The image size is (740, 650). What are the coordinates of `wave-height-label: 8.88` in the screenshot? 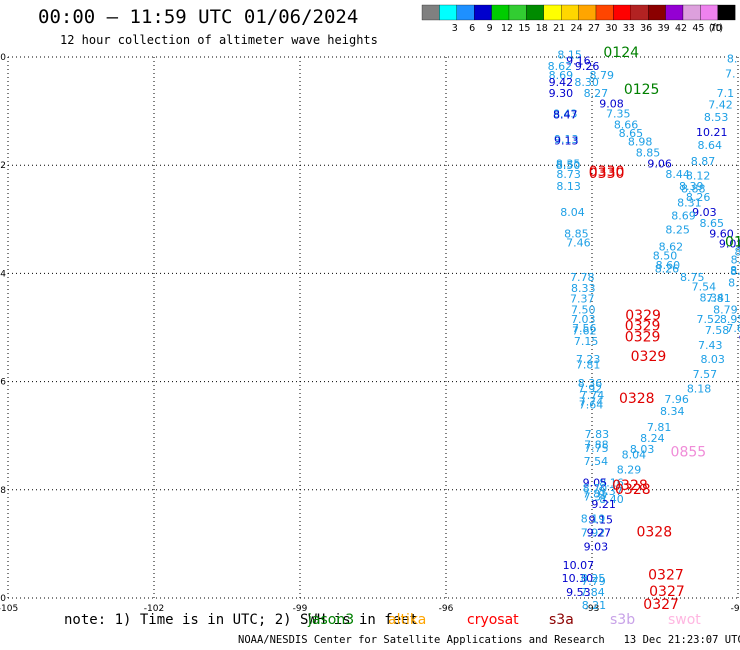 It's located at (693, 188).